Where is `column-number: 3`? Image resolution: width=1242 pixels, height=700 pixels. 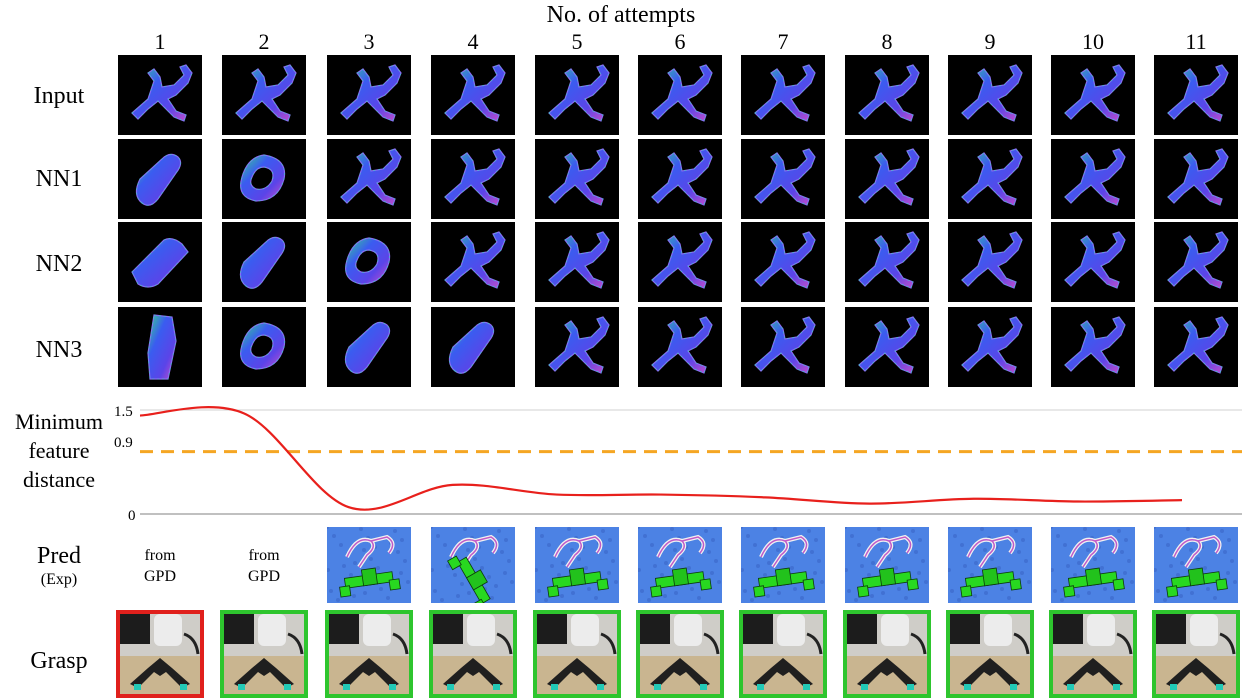 column-number: 3 is located at coordinates (369, 41).